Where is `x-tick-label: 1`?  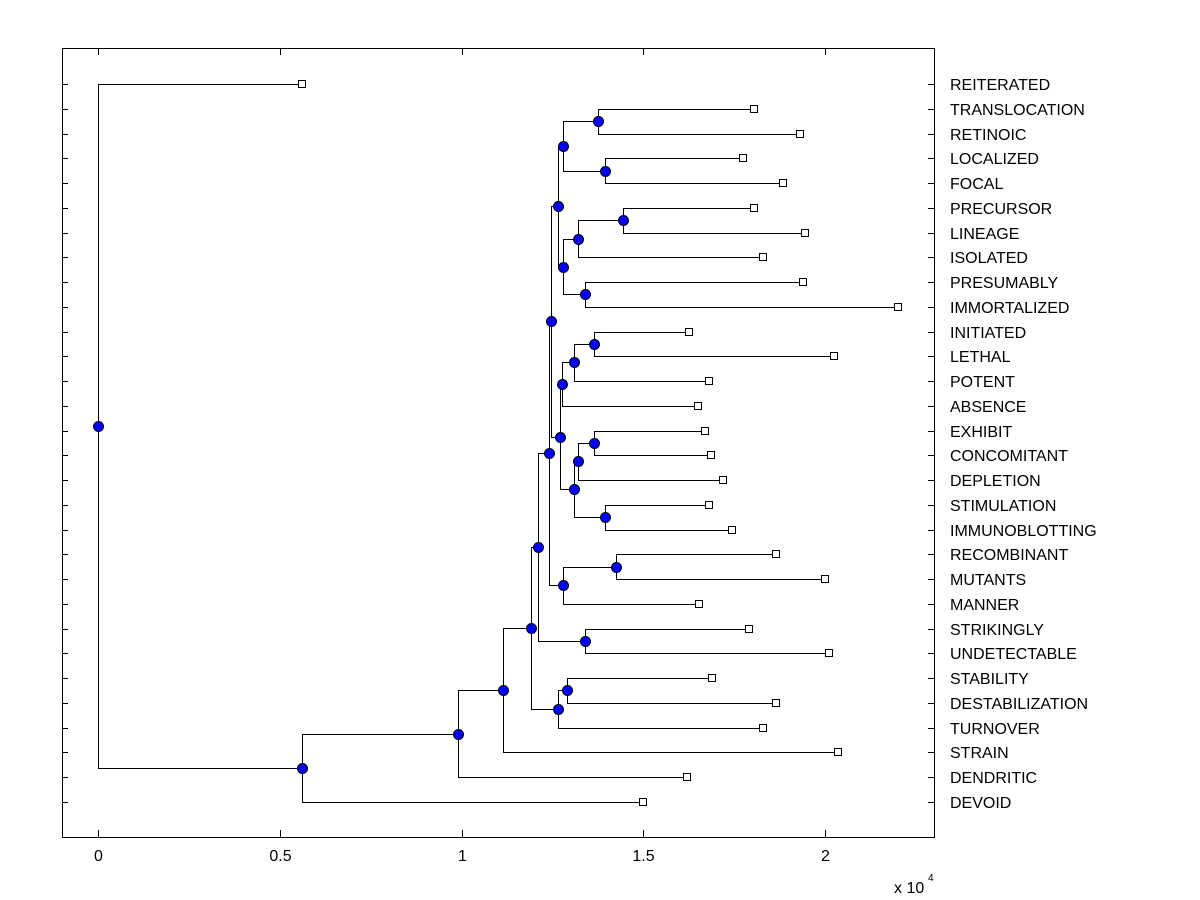
x-tick-label: 1 is located at coordinates (462, 856).